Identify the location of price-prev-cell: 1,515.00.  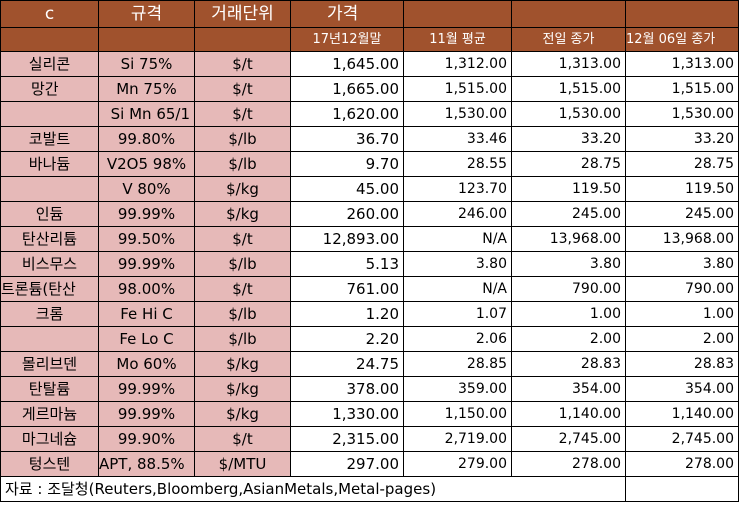
(568, 89).